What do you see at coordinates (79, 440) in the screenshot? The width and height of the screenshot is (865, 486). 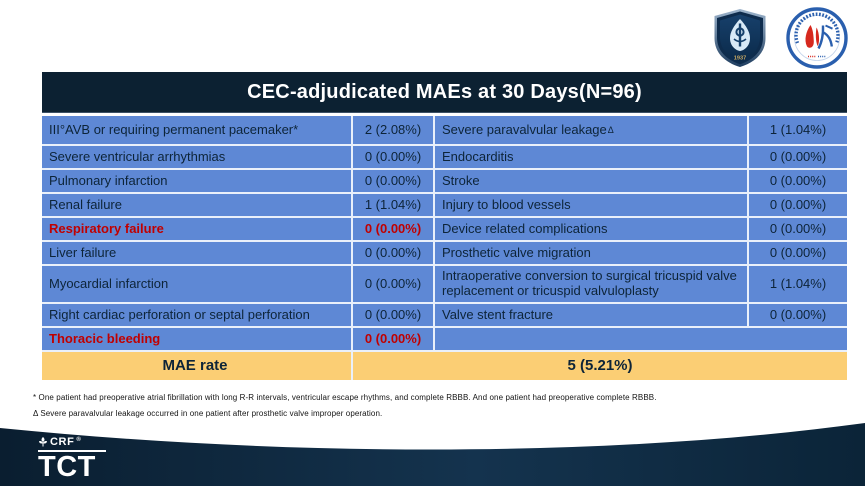 I see `crf-trademark: ®` at bounding box center [79, 440].